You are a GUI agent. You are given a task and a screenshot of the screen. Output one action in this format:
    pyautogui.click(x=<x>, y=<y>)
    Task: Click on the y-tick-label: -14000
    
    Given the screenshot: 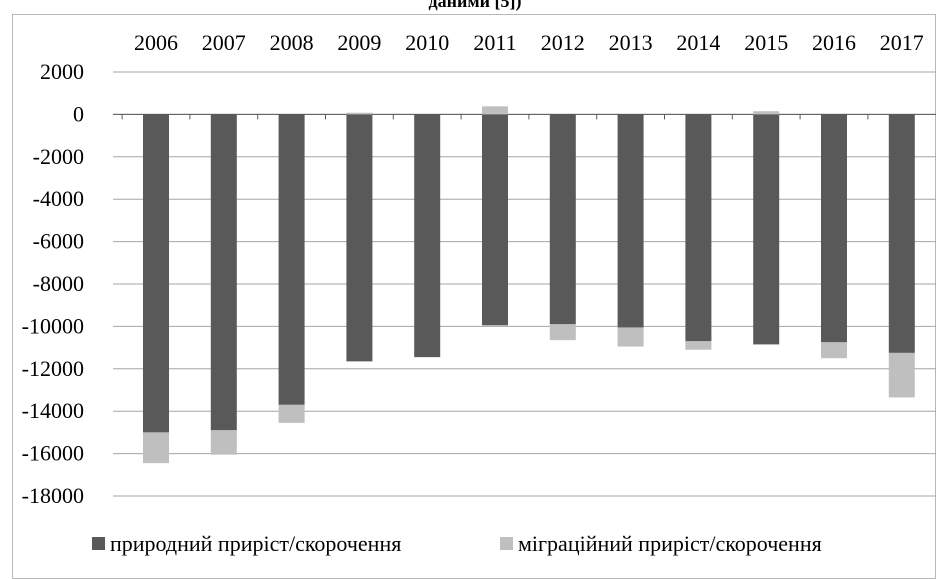 What is the action you would take?
    pyautogui.click(x=53, y=410)
    